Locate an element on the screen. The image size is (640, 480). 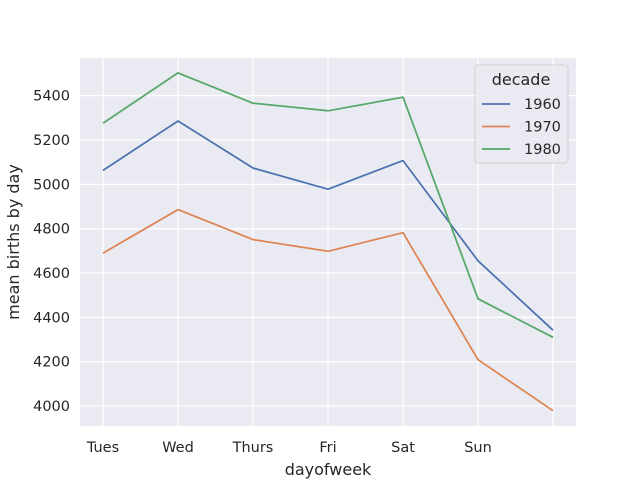
y-tick-label: 4600 is located at coordinates (51, 274).